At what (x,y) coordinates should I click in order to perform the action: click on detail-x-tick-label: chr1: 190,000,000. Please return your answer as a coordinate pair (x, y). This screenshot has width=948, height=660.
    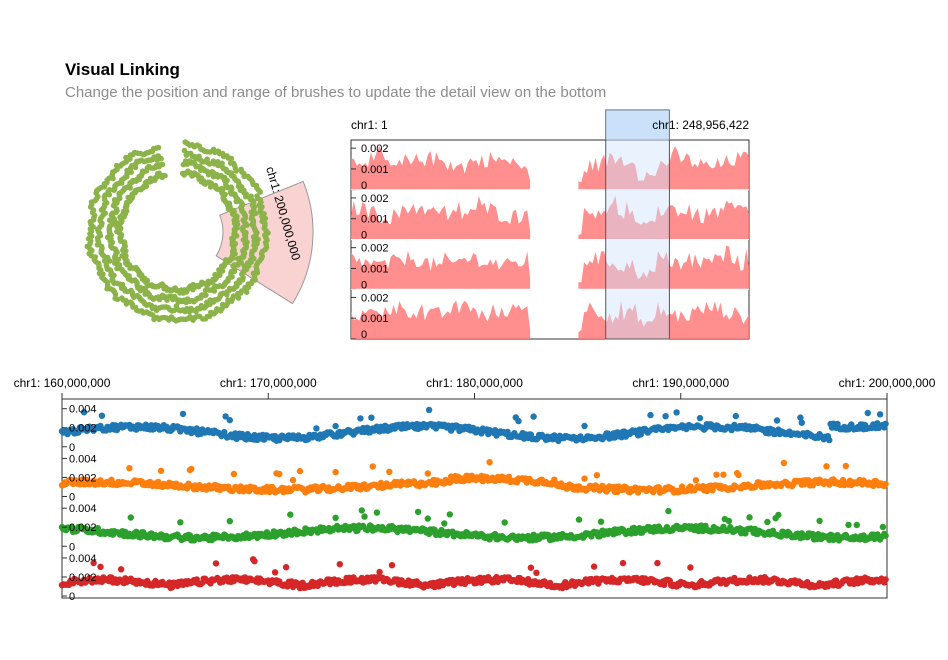
    Looking at the image, I should click on (680, 383).